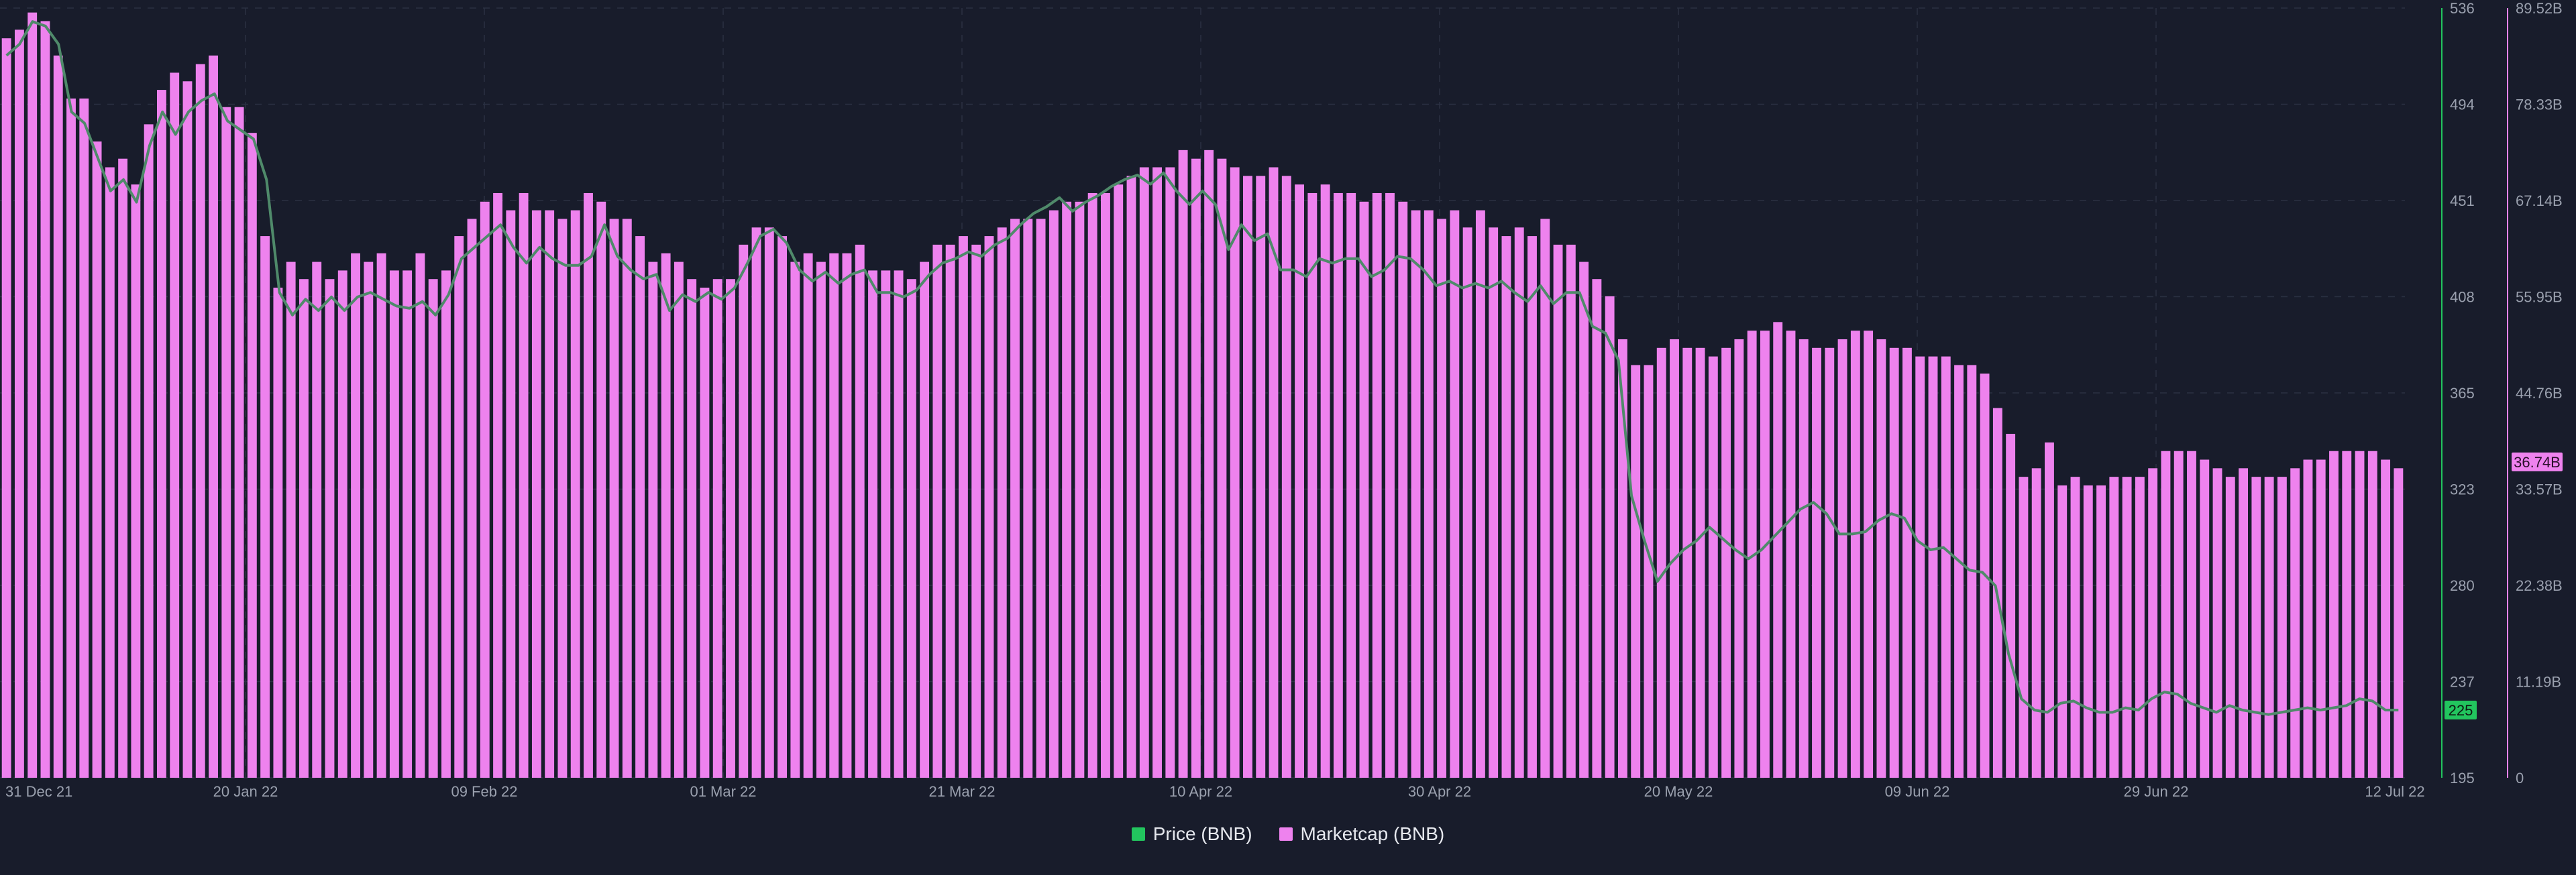 This screenshot has height=875, width=2576. What do you see at coordinates (723, 791) in the screenshot?
I see `x-tick-label: 01 Mar 22` at bounding box center [723, 791].